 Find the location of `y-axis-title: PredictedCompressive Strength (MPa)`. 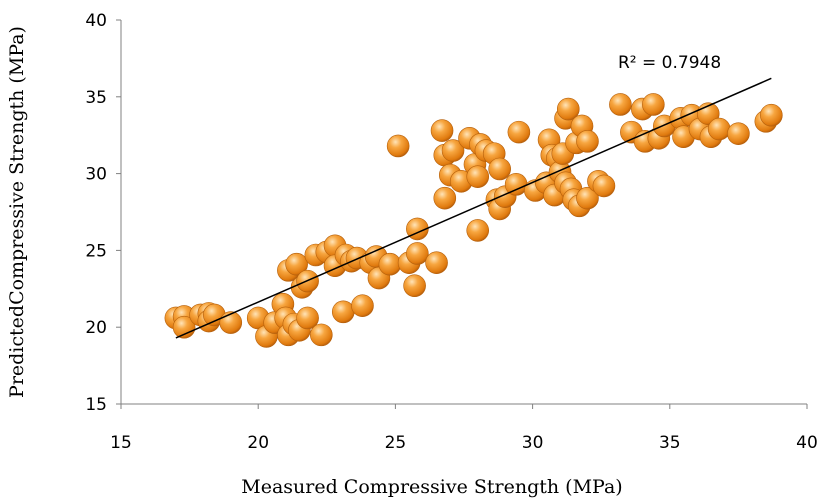

y-axis-title: PredictedCompressive Strength (MPa) is located at coordinates (17, 212).